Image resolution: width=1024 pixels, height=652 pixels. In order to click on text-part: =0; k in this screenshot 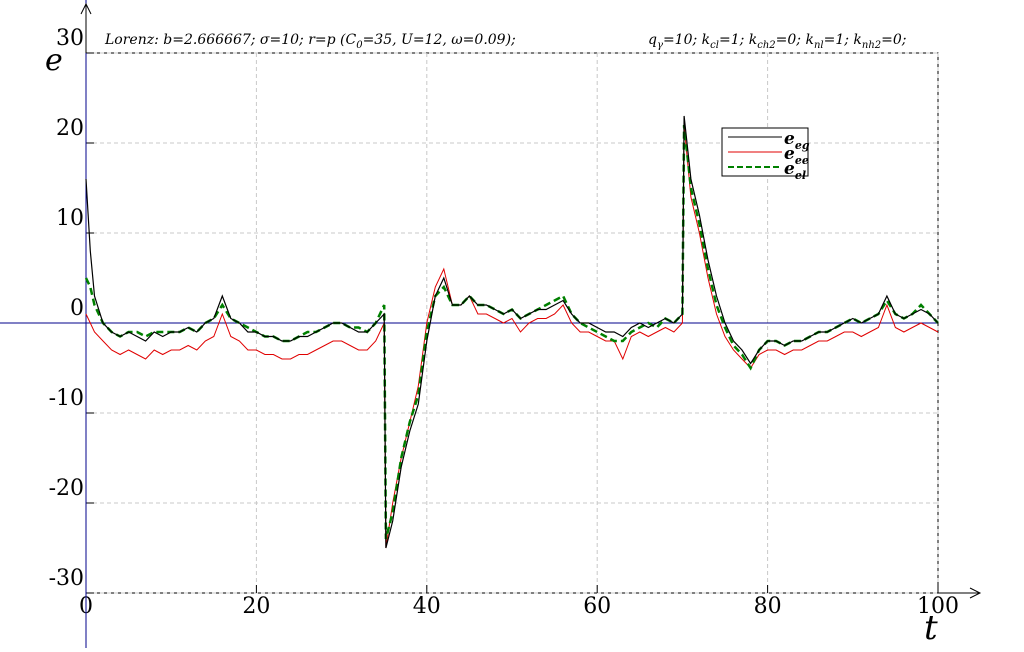, I will do `click(795, 40)`.